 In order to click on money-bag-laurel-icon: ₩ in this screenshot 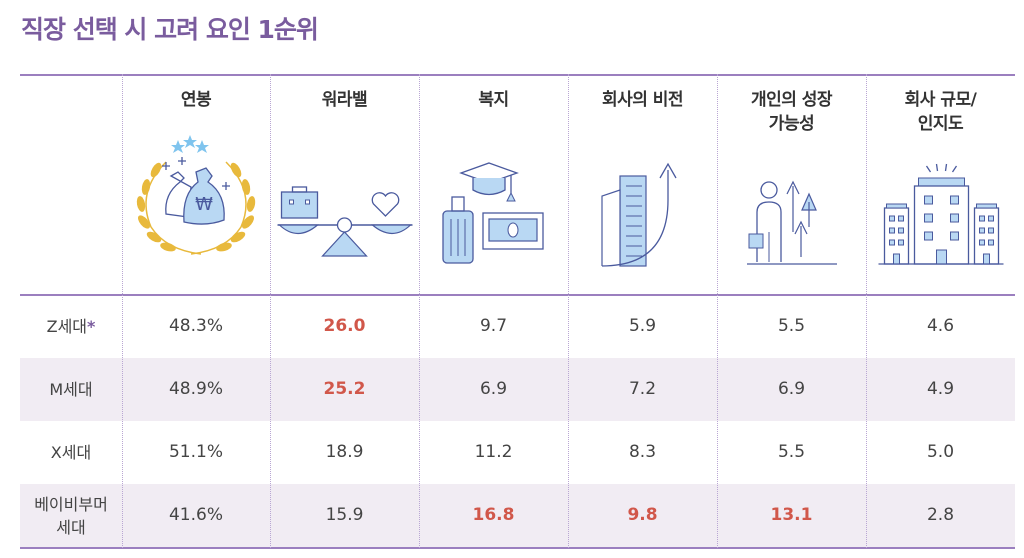, I will do `click(196, 199)`.